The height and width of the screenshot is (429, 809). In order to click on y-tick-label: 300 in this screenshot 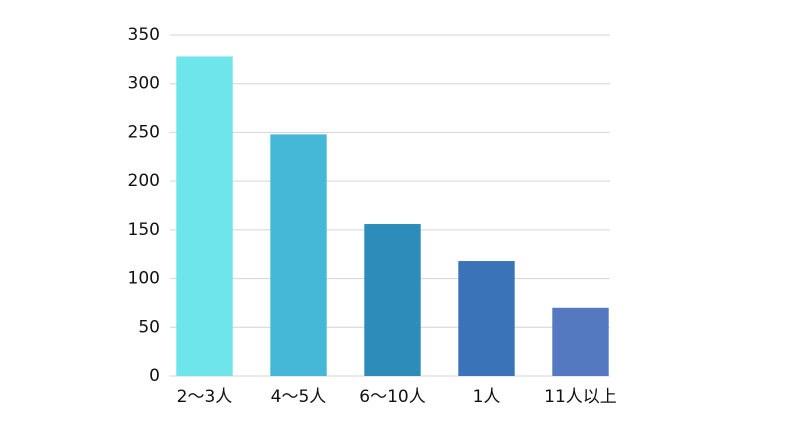, I will do `click(144, 84)`.